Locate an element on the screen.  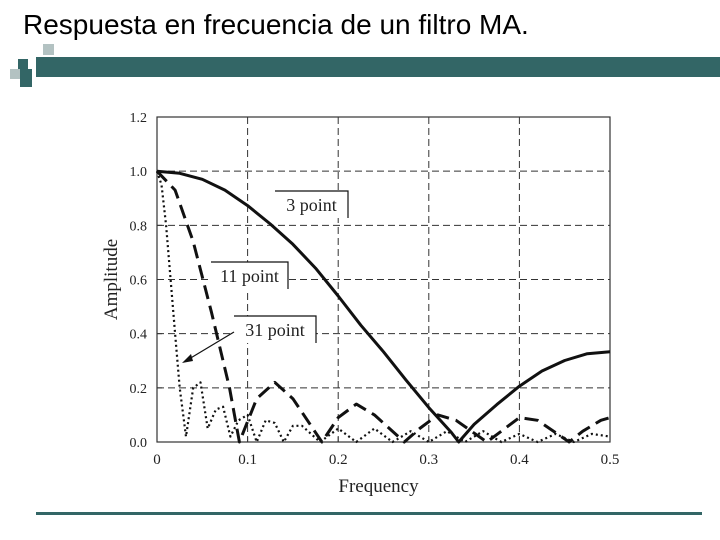
slide-title: Respuesta en frecuencia de un filtro MA. is located at coordinates (276, 24).